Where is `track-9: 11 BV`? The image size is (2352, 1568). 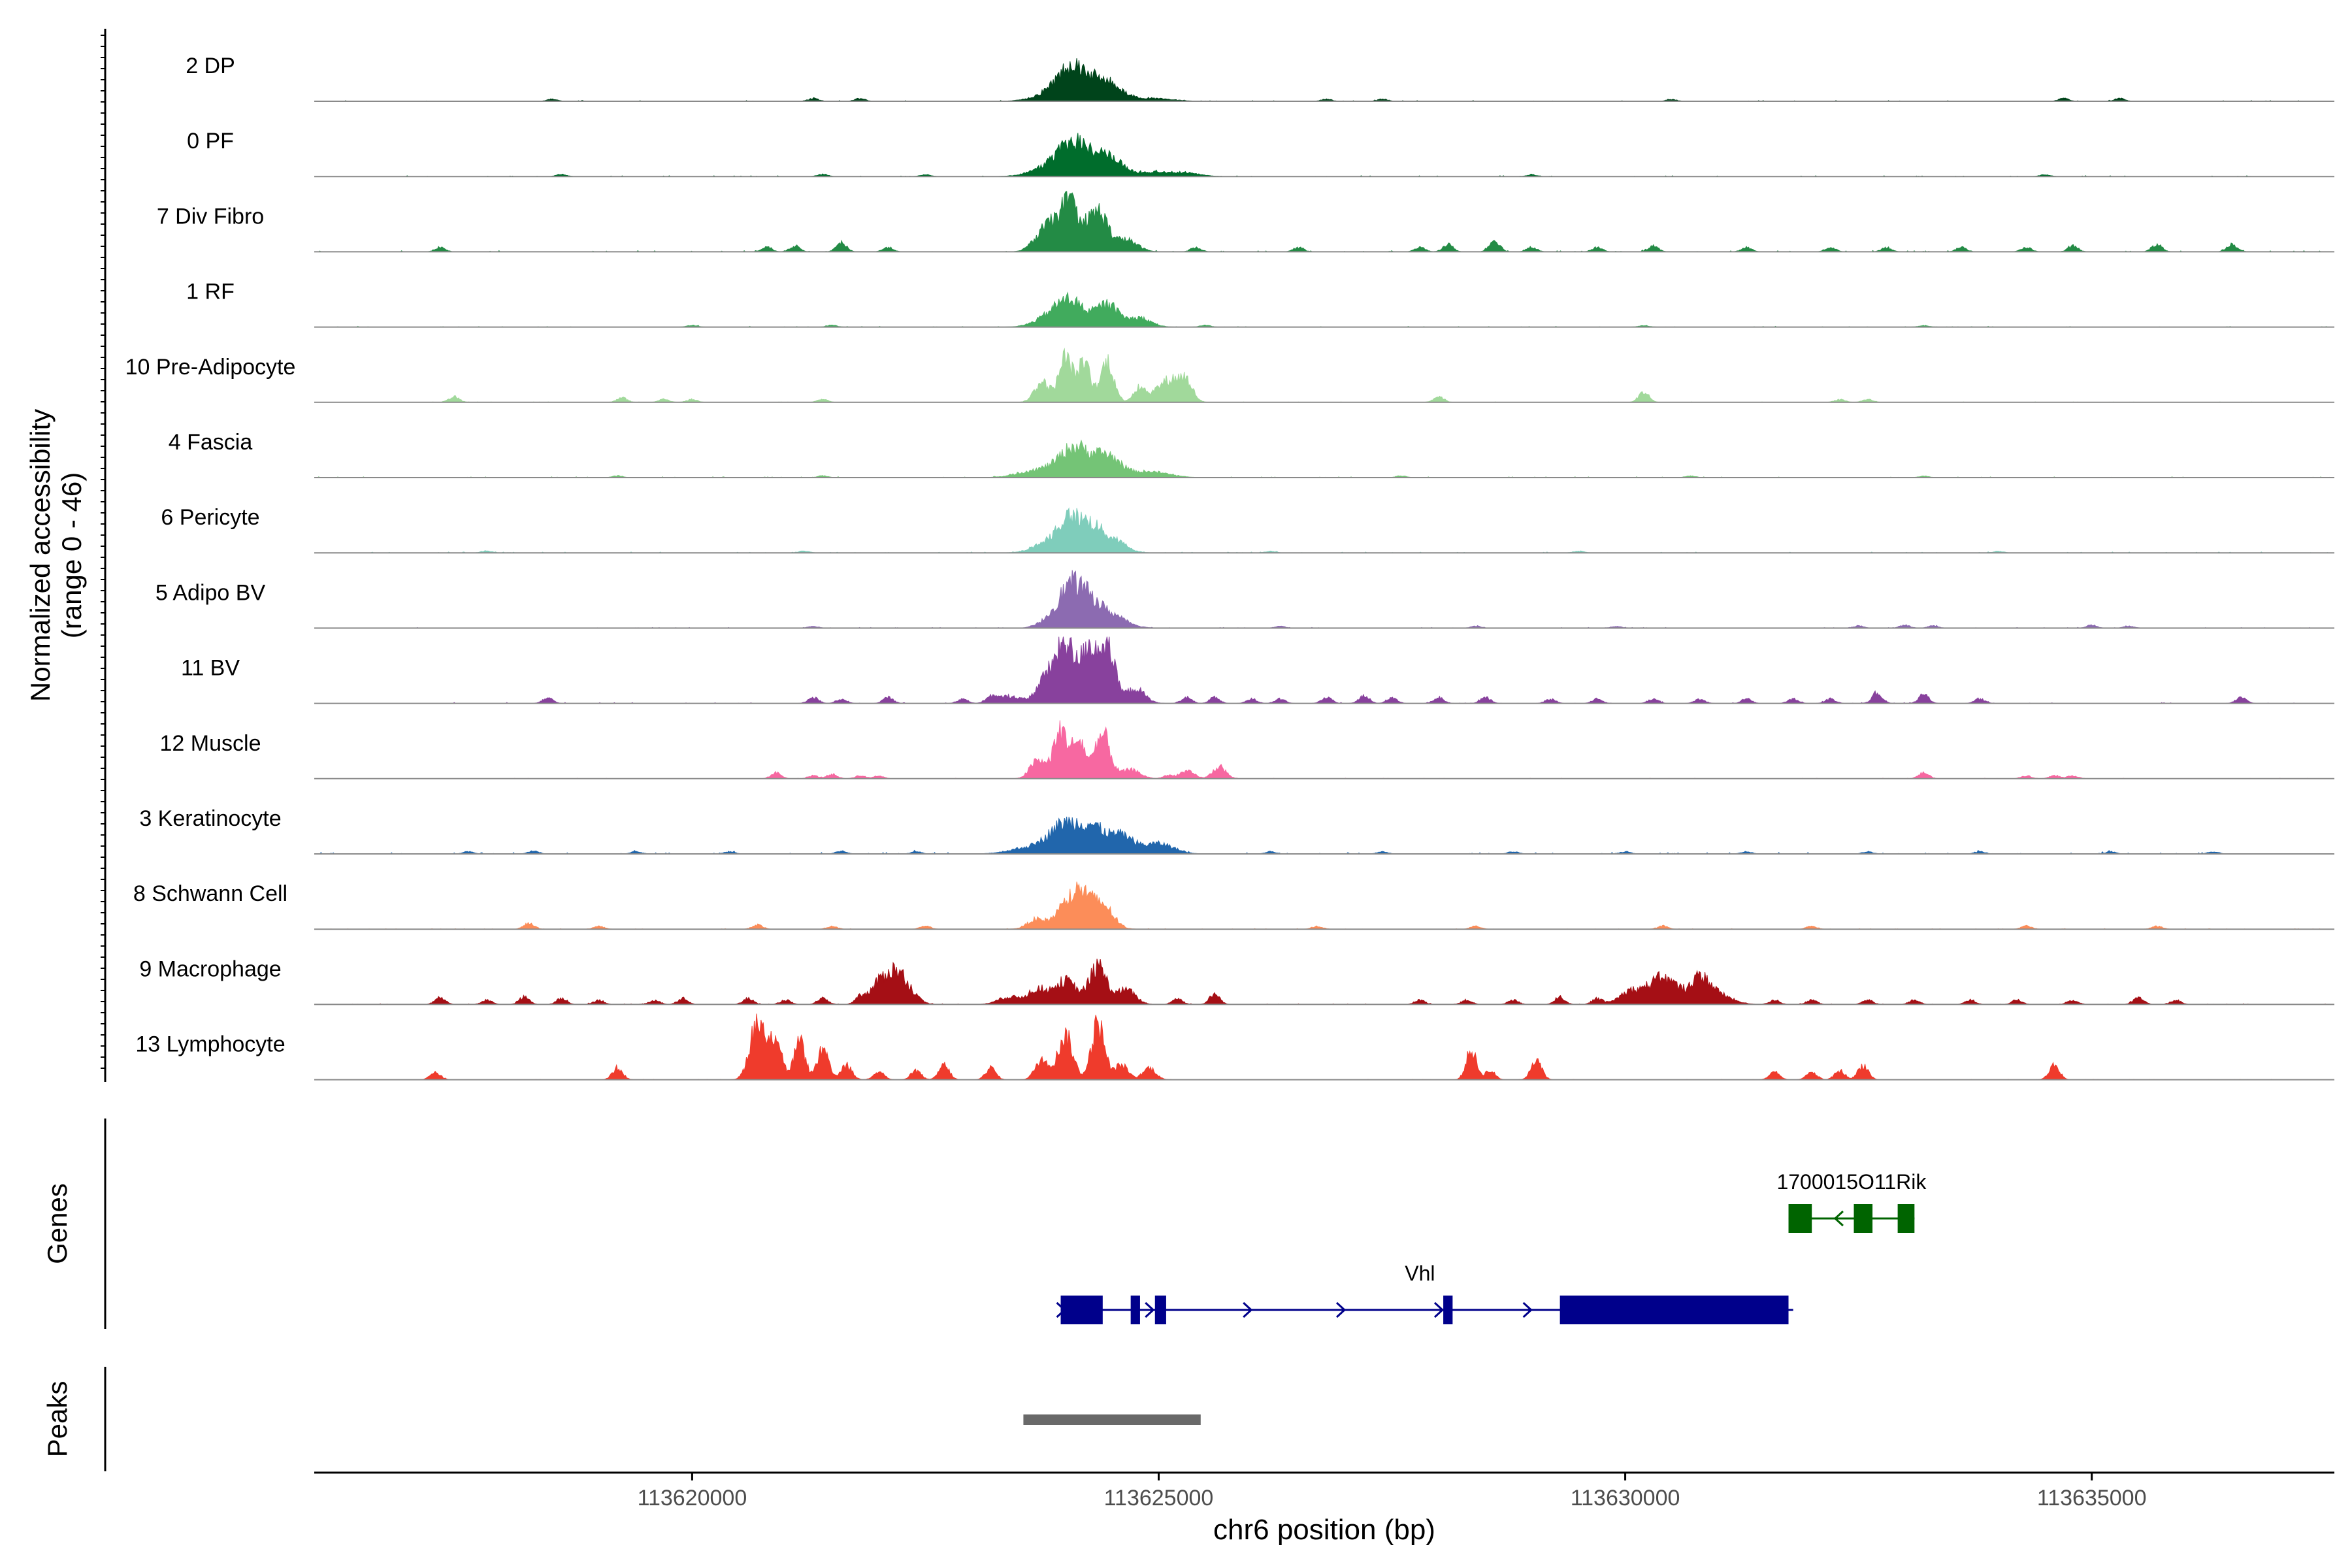
track-9: 11 BV is located at coordinates (1257, 670).